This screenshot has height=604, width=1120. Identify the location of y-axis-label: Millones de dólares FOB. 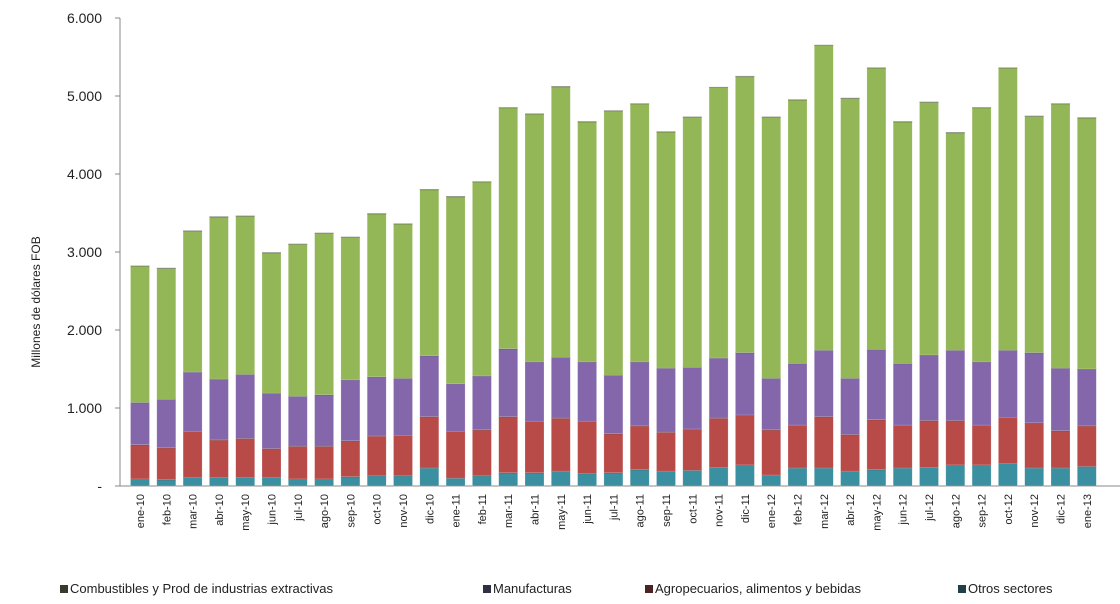
(36, 301).